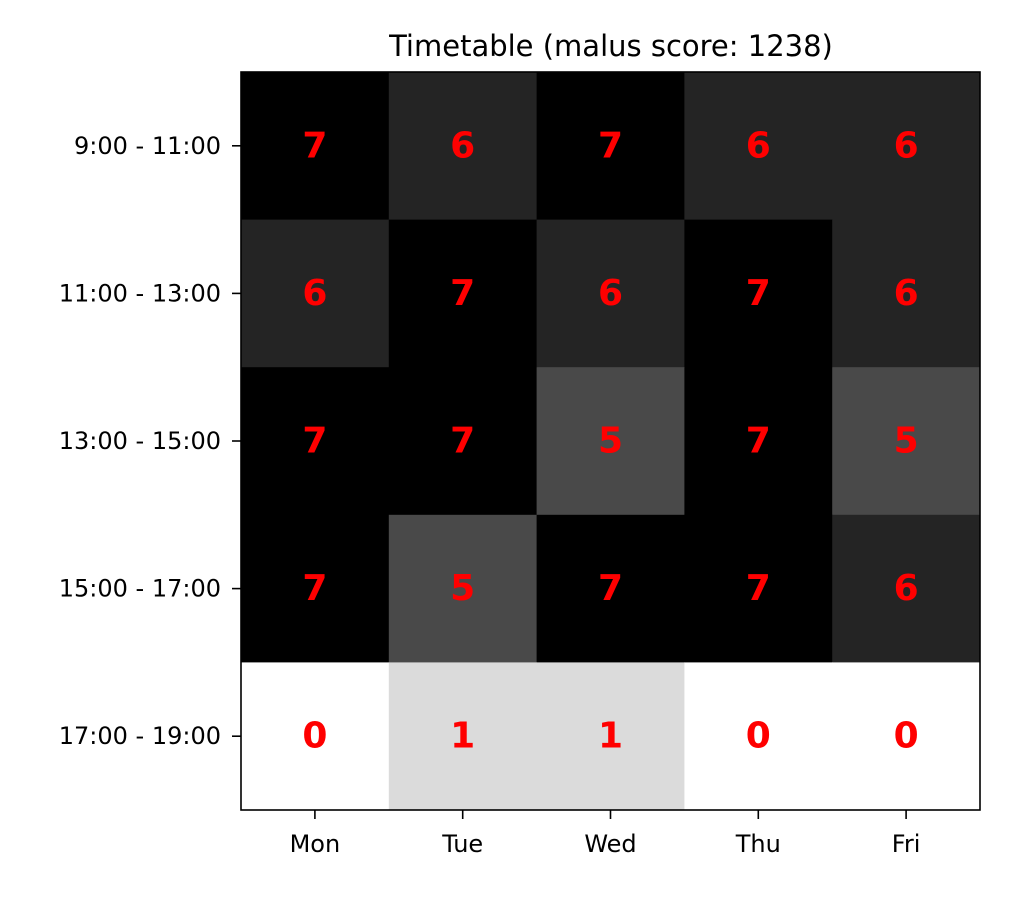 This screenshot has height=898, width=1030. I want to click on x-tick-label: Thu, so click(758, 844).